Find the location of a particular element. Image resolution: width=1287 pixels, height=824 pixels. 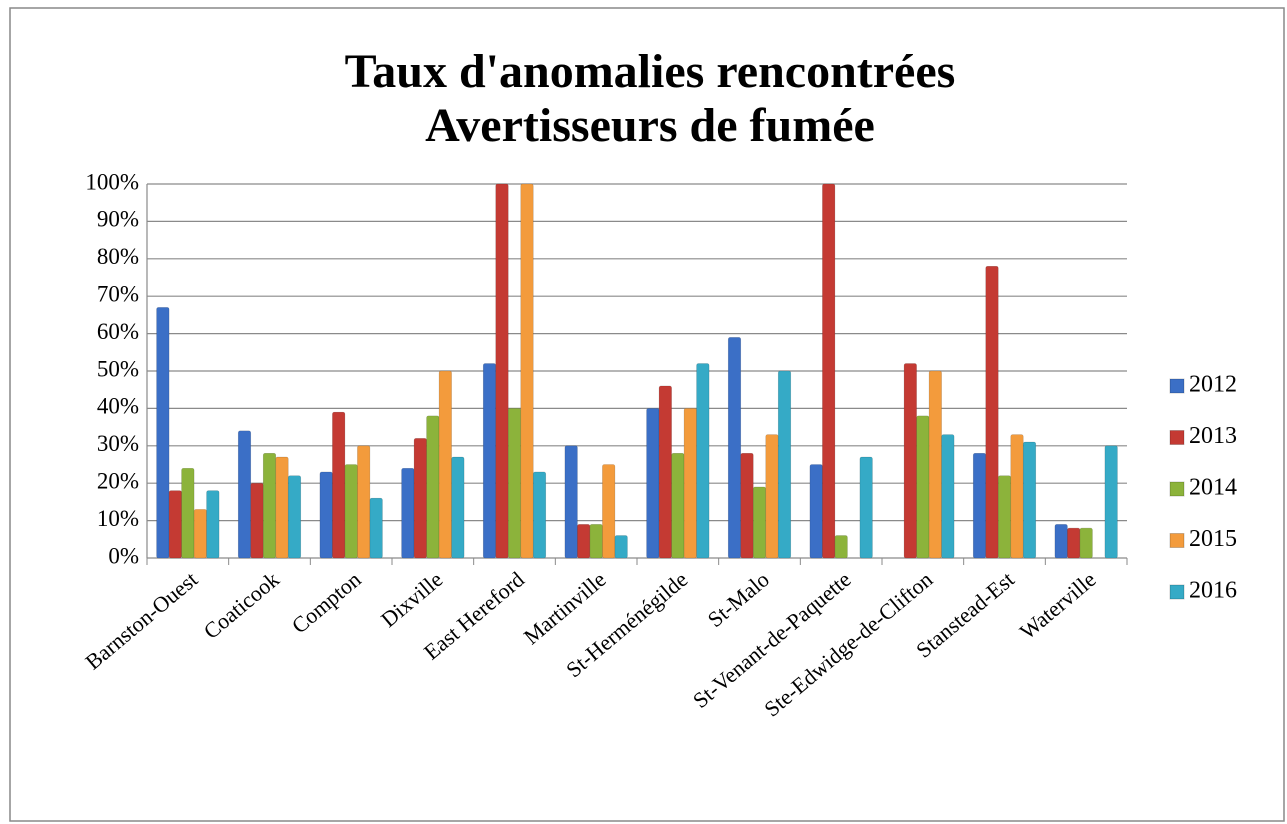

y-tick-label: 30% is located at coordinates (118, 443).